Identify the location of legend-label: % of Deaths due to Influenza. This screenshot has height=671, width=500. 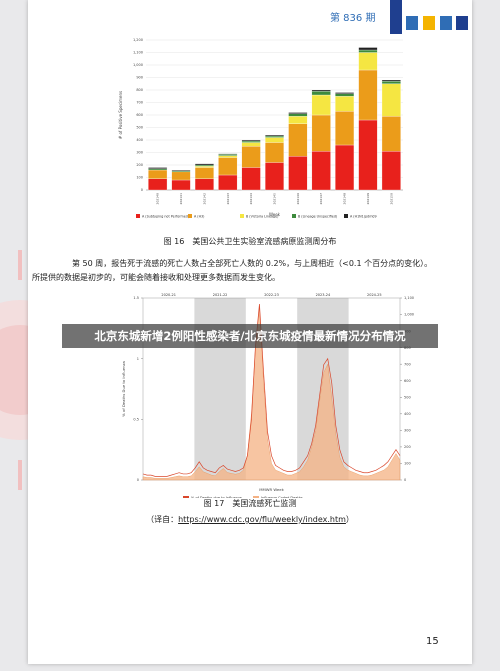
(216, 497).